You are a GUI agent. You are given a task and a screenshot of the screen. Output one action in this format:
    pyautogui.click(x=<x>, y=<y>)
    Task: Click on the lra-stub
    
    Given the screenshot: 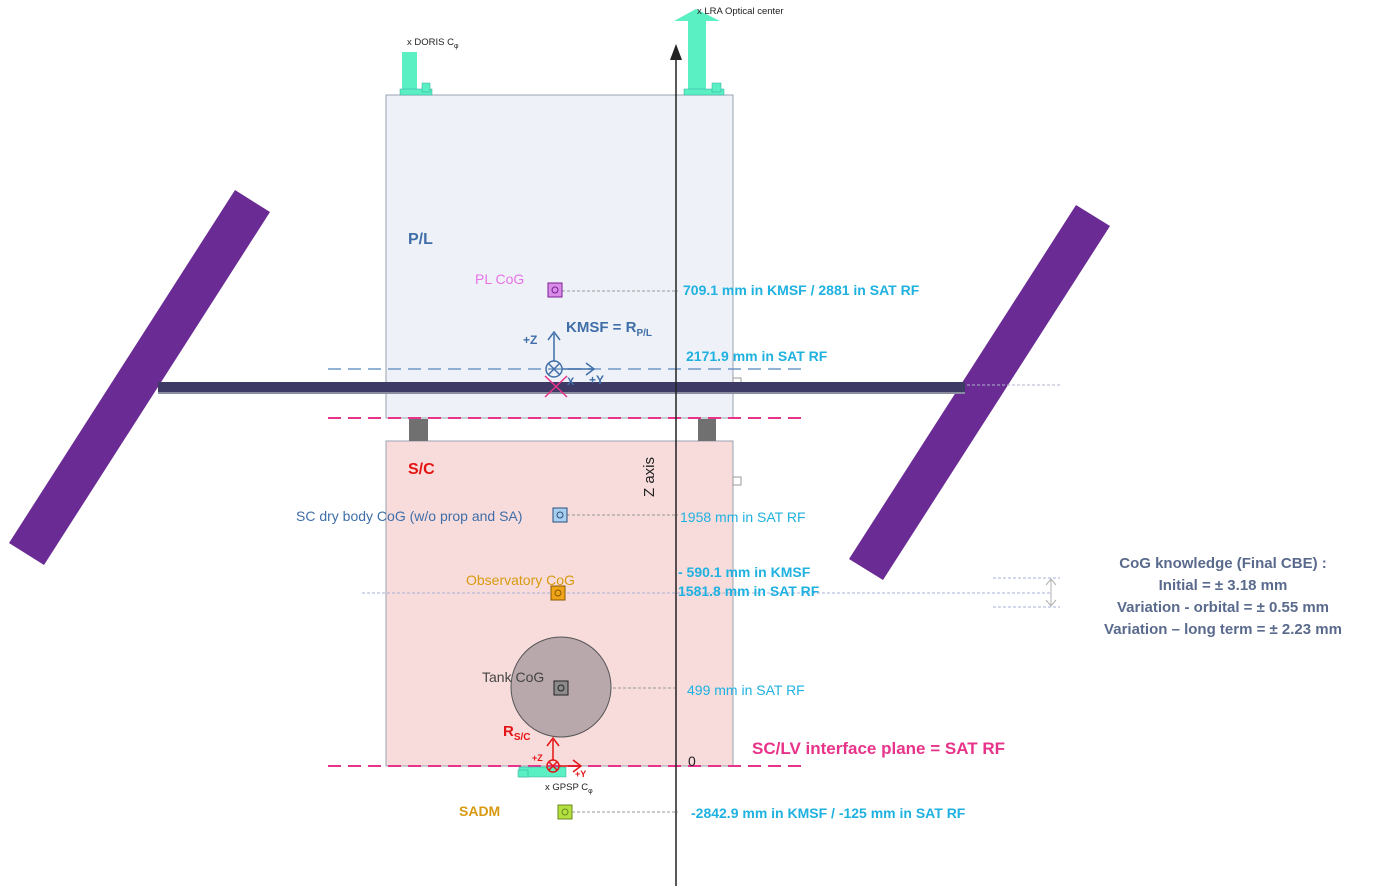 What is the action you would take?
    pyautogui.click(x=716, y=87)
    